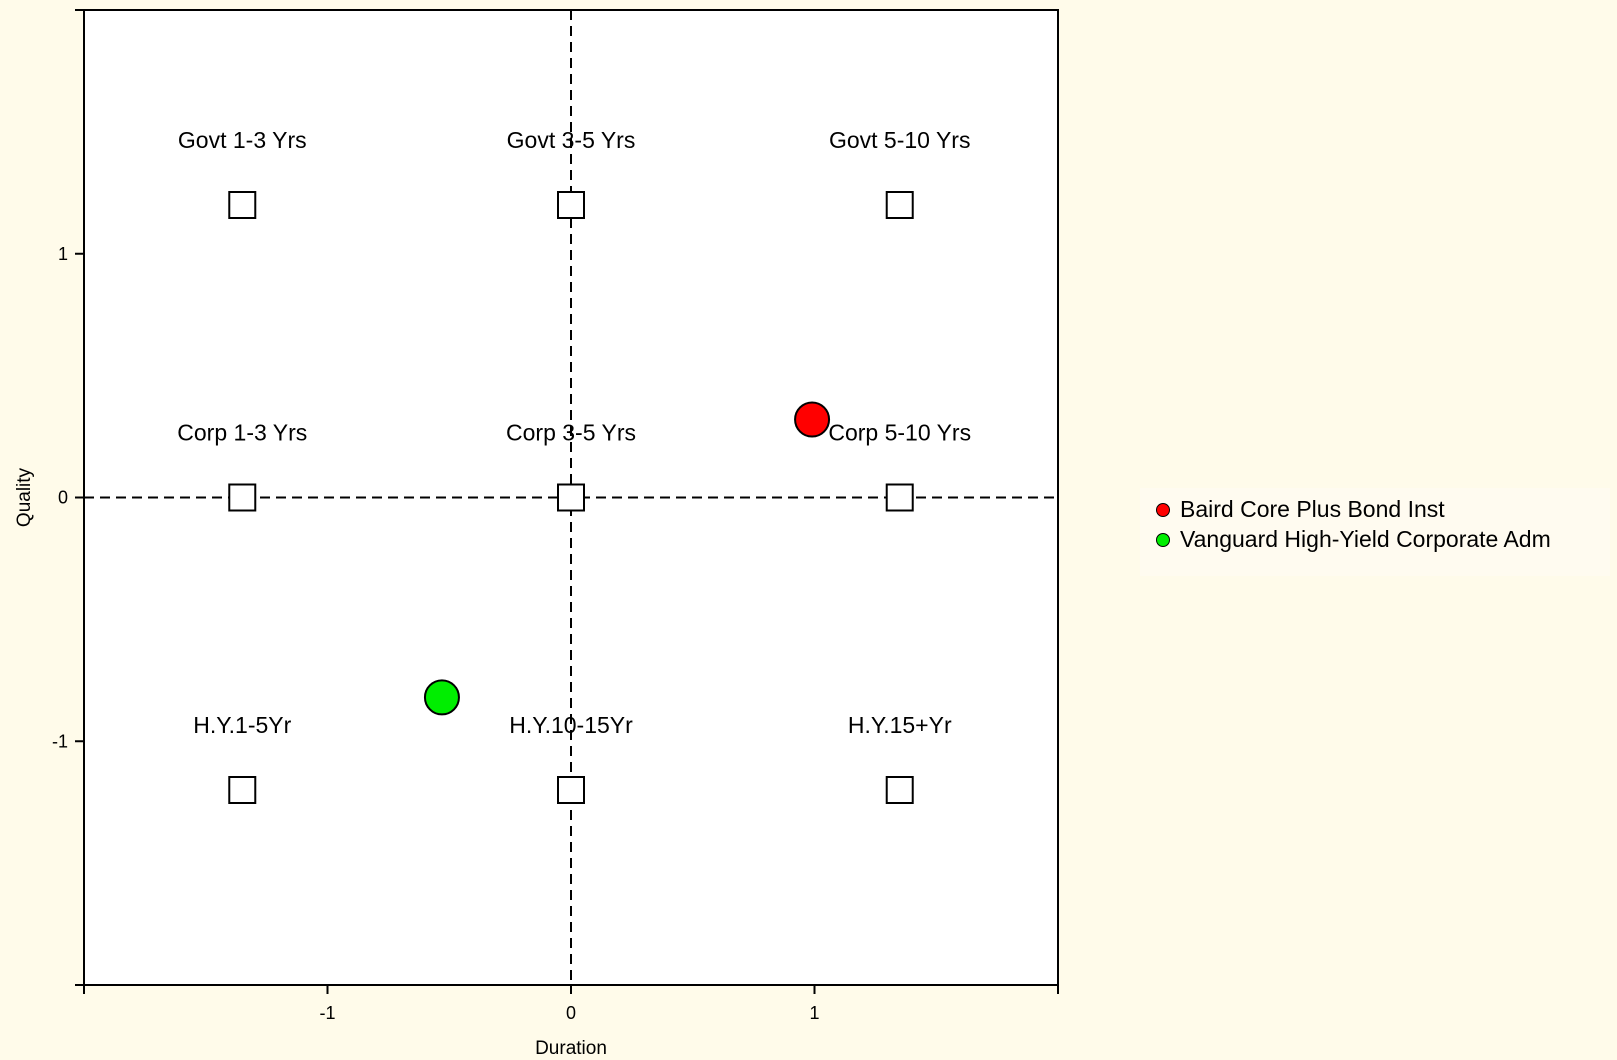  I want to click on x-tick-label: 0, so click(571, 1013).